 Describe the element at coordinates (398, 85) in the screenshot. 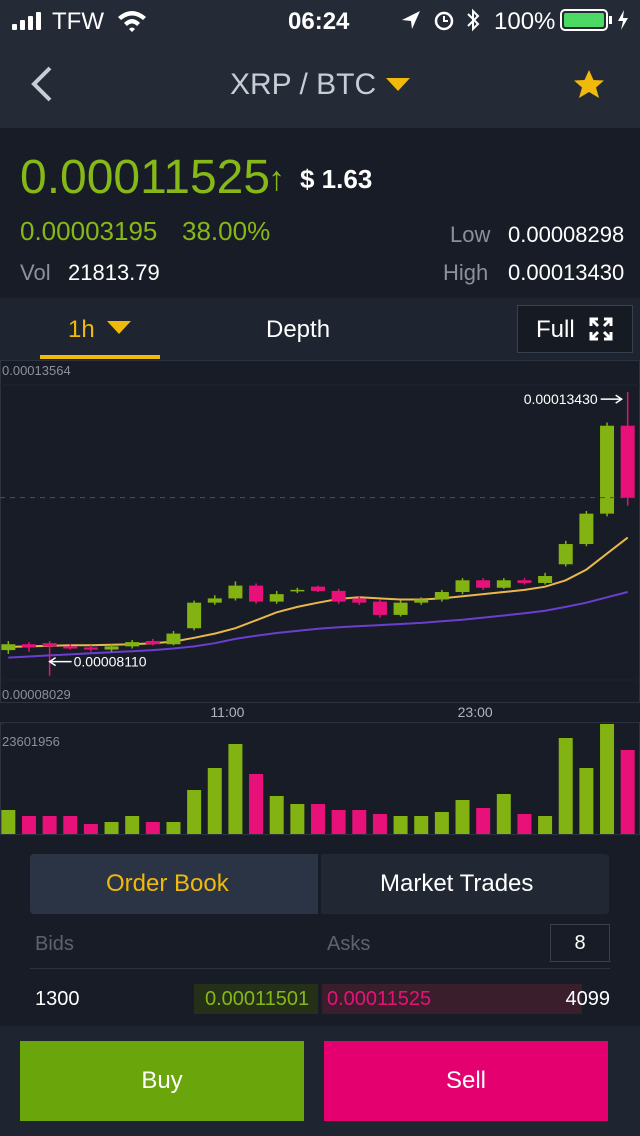

I see `pair-dropdown` at that location.